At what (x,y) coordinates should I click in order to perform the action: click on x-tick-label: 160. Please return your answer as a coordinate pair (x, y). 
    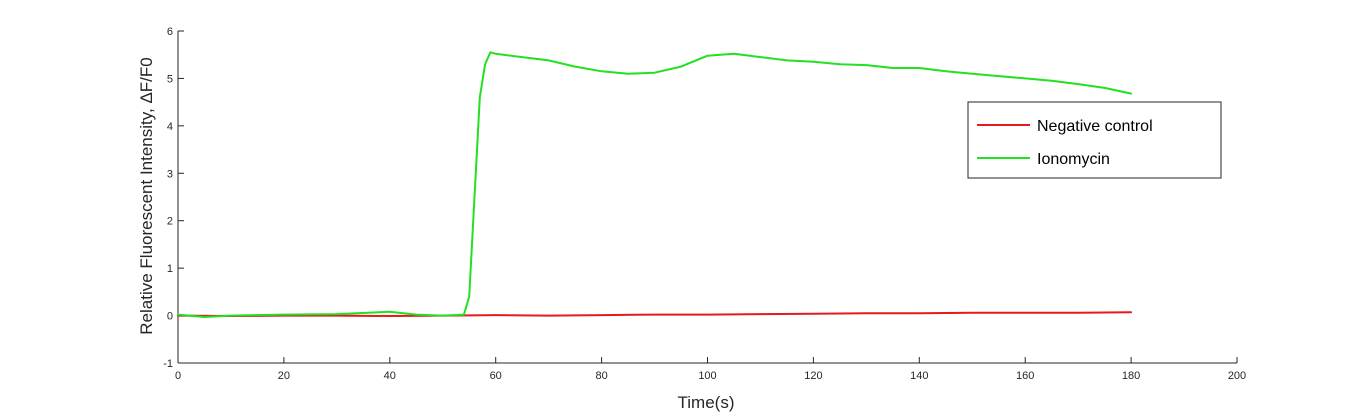
    Looking at the image, I should click on (1025, 376).